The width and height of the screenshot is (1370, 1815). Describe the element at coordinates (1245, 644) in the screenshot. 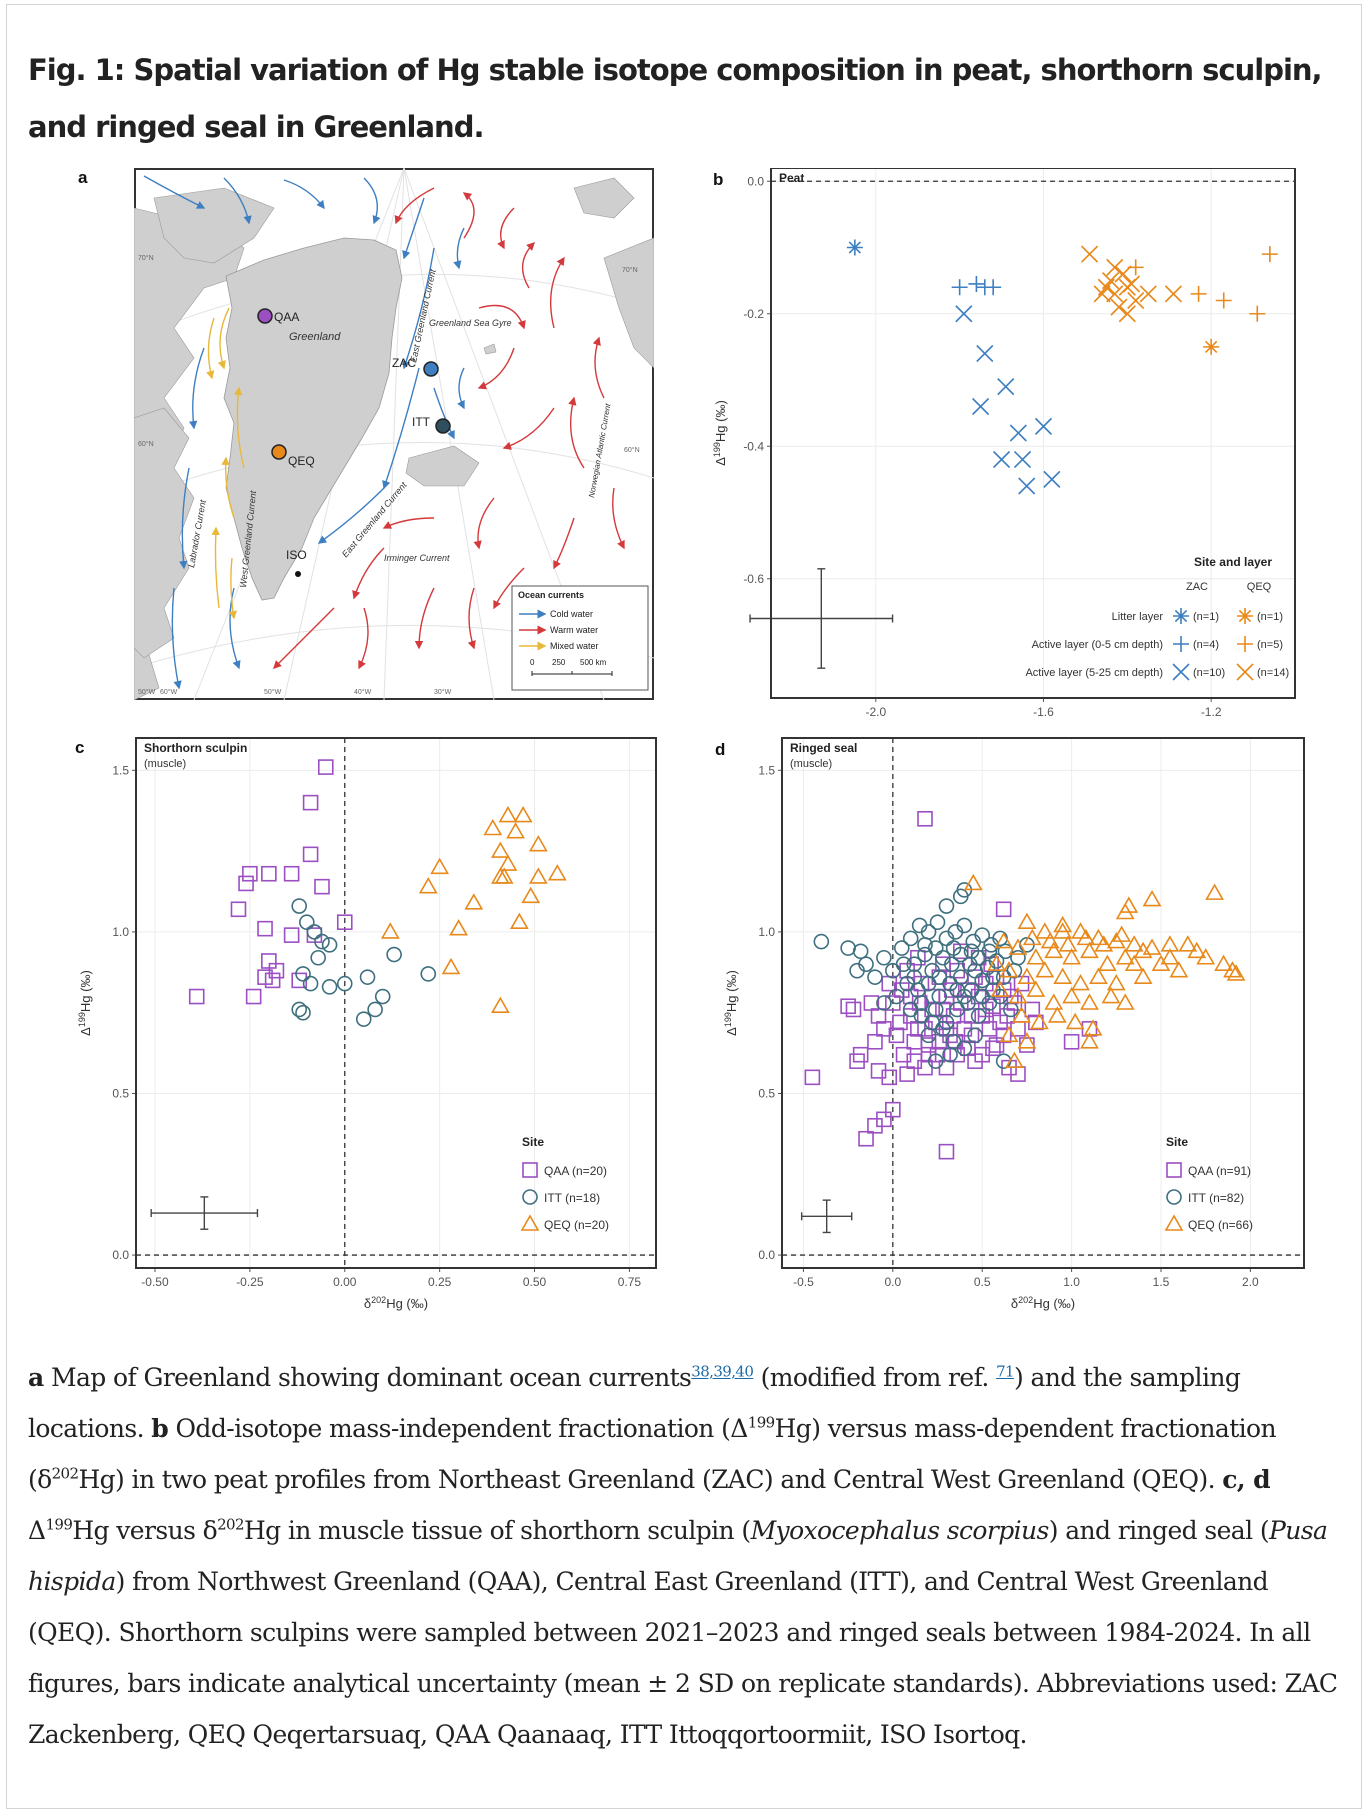

I see `panel-b-legend-row-1-qeq-marker` at that location.